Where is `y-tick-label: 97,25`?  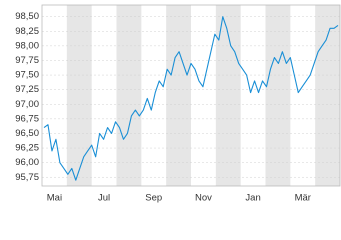 y-tick-label: 97,25 is located at coordinates (27, 89).